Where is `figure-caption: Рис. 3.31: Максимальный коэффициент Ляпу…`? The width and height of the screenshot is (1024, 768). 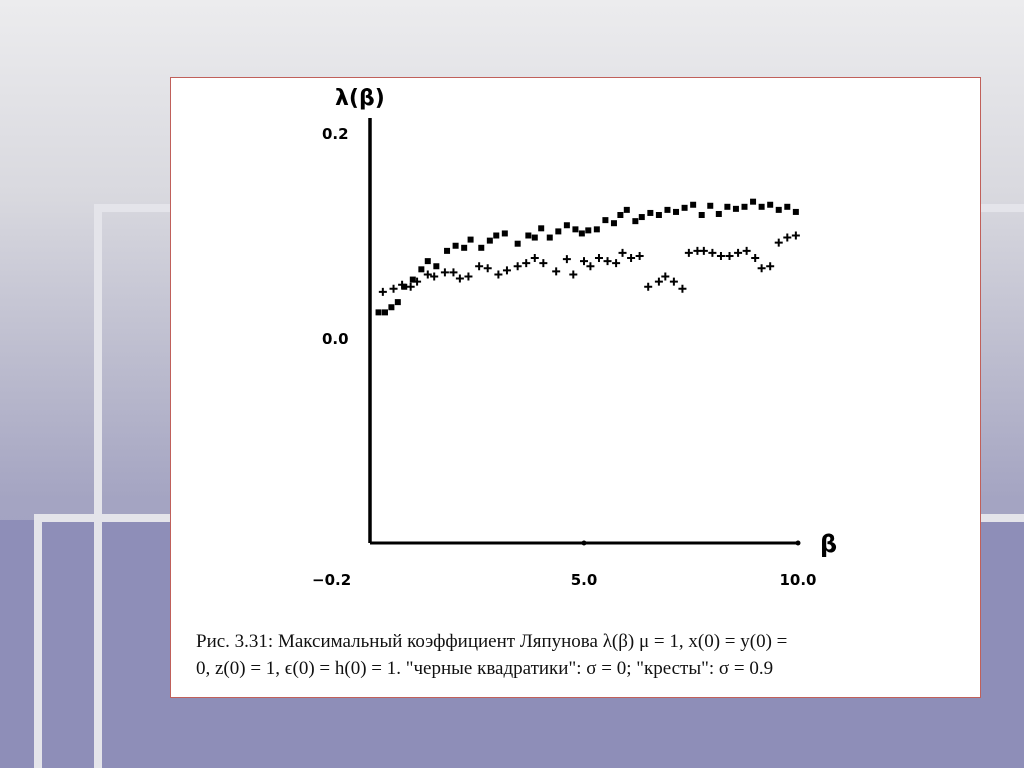 figure-caption: Рис. 3.31: Максимальный коэффициент Ляпу… is located at coordinates (586, 655).